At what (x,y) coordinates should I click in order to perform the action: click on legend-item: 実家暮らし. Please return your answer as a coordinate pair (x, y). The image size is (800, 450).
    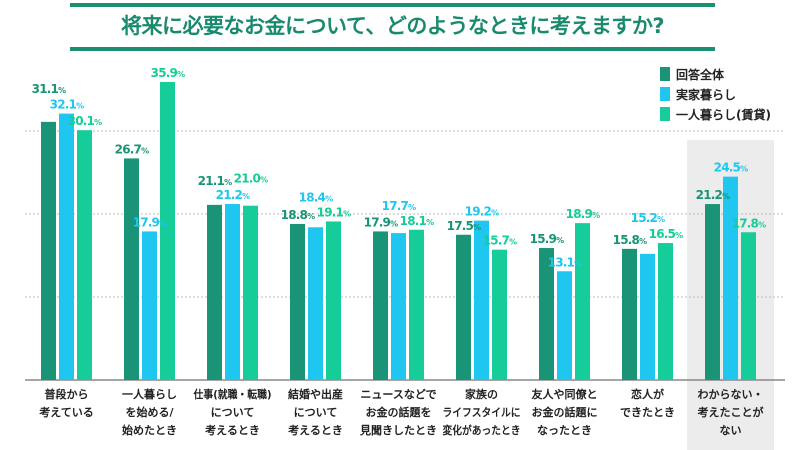
    Looking at the image, I should click on (715, 94).